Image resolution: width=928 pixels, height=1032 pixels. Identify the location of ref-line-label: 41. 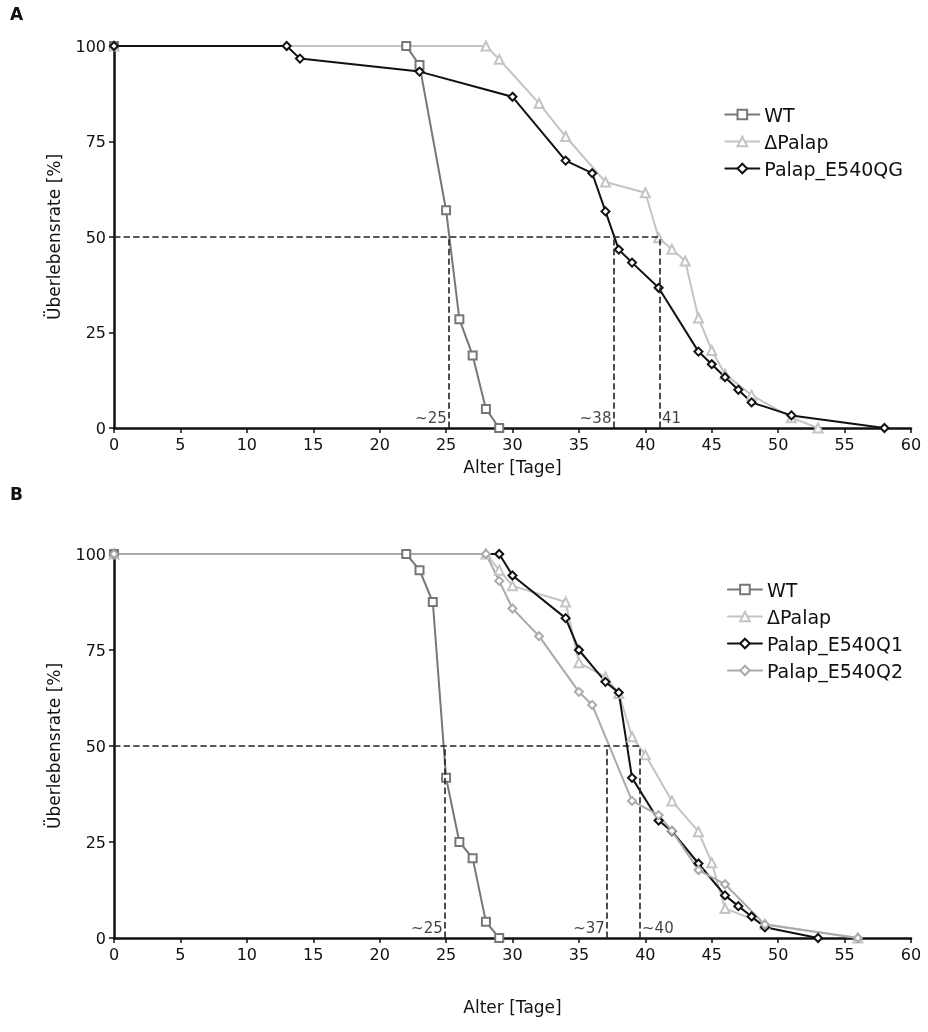
(671, 418).